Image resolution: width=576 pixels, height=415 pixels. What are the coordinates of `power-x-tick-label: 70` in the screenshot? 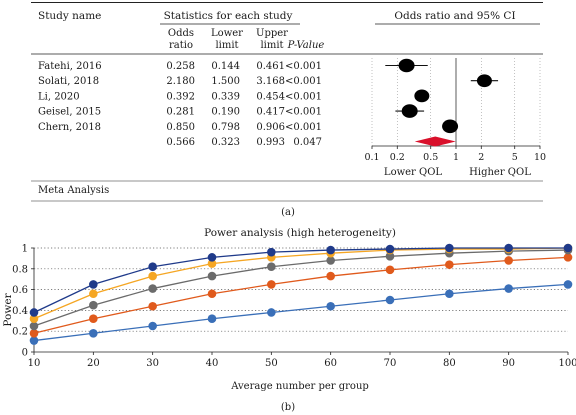 It's located at (390, 363).